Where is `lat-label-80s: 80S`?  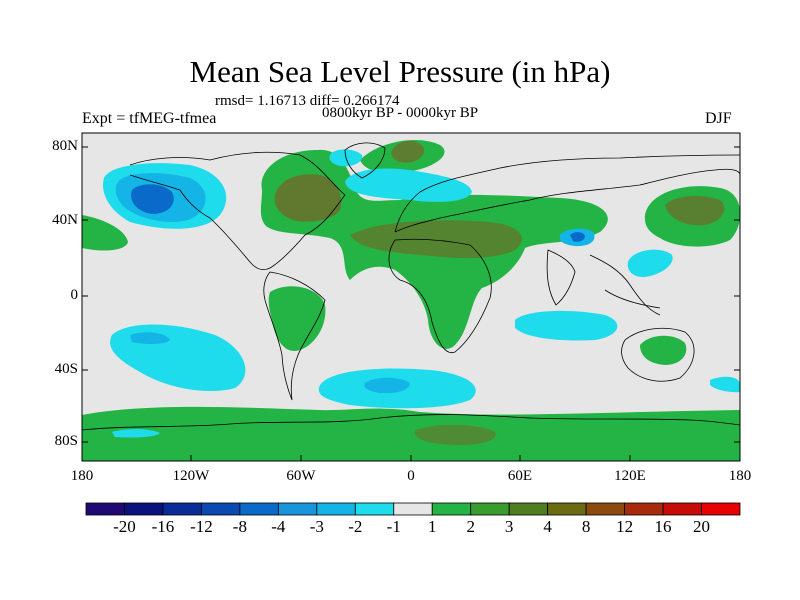 lat-label-80s: 80S is located at coordinates (66, 441).